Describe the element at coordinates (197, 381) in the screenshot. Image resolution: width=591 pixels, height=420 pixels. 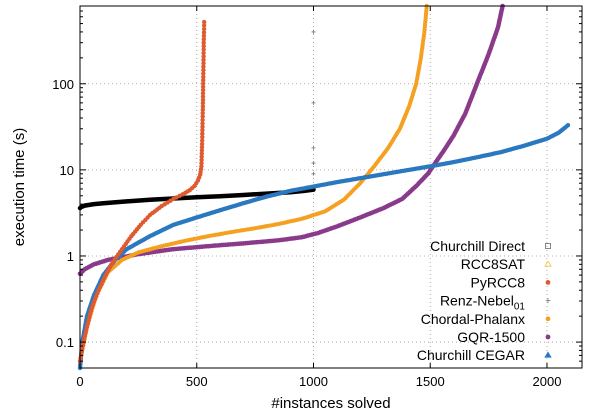
I see `x-tick-label: 500` at that location.